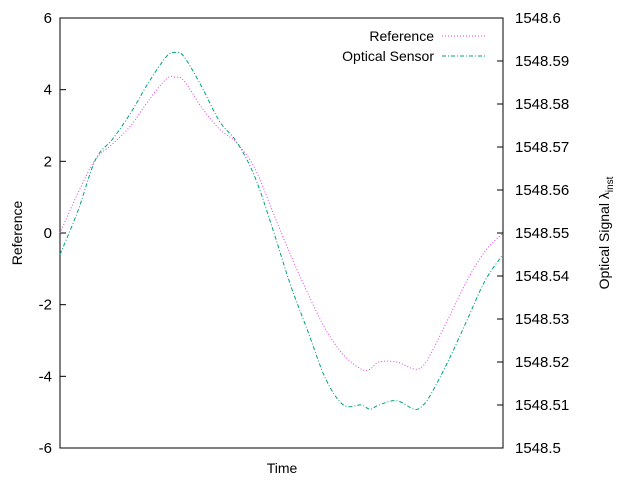  Describe the element at coordinates (45, 376) in the screenshot. I see `left-y-tick-label: -4` at that location.